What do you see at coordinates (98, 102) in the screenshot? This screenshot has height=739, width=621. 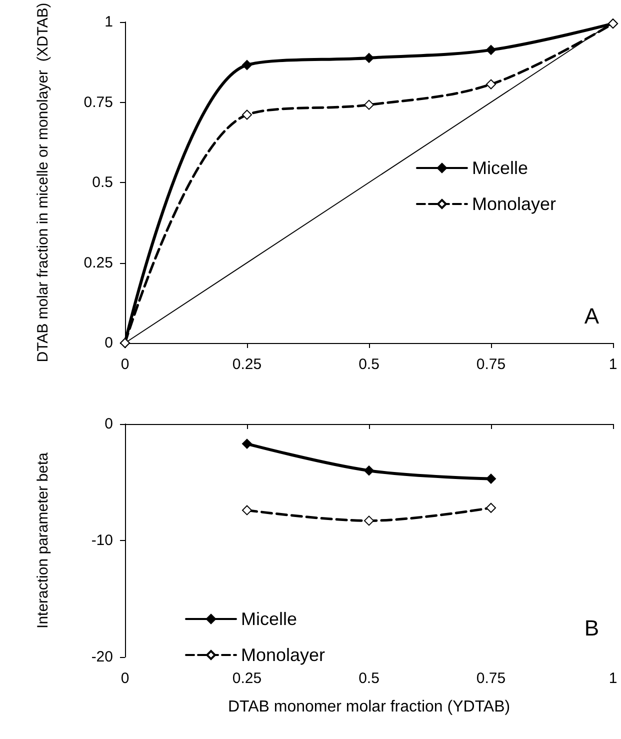 I see `y-tick-label: 0.75` at bounding box center [98, 102].